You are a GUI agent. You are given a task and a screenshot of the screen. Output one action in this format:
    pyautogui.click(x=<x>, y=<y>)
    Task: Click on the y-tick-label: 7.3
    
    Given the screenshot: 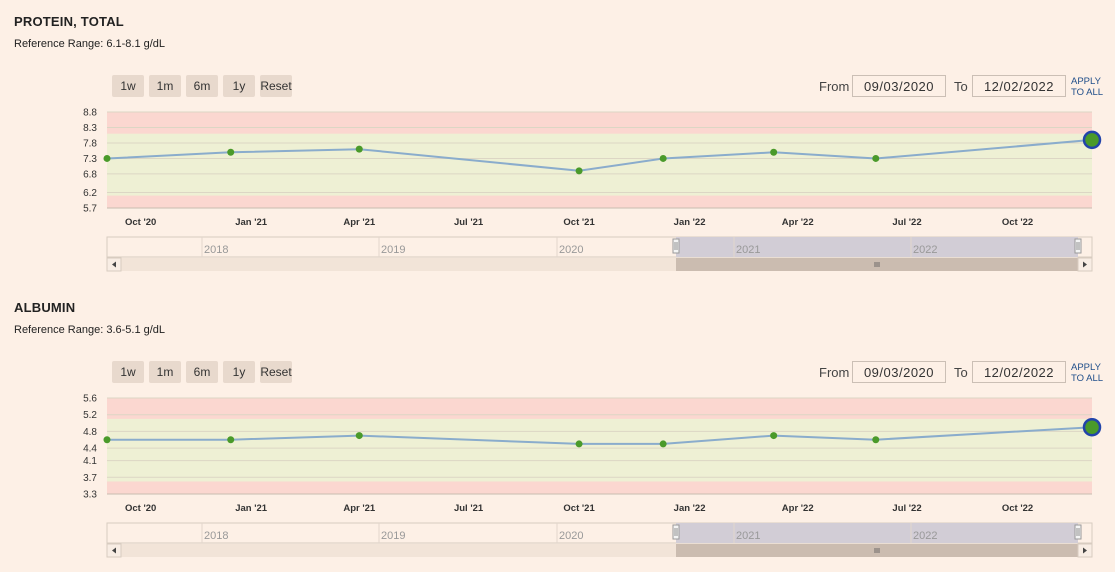 What is the action you would take?
    pyautogui.click(x=90, y=159)
    